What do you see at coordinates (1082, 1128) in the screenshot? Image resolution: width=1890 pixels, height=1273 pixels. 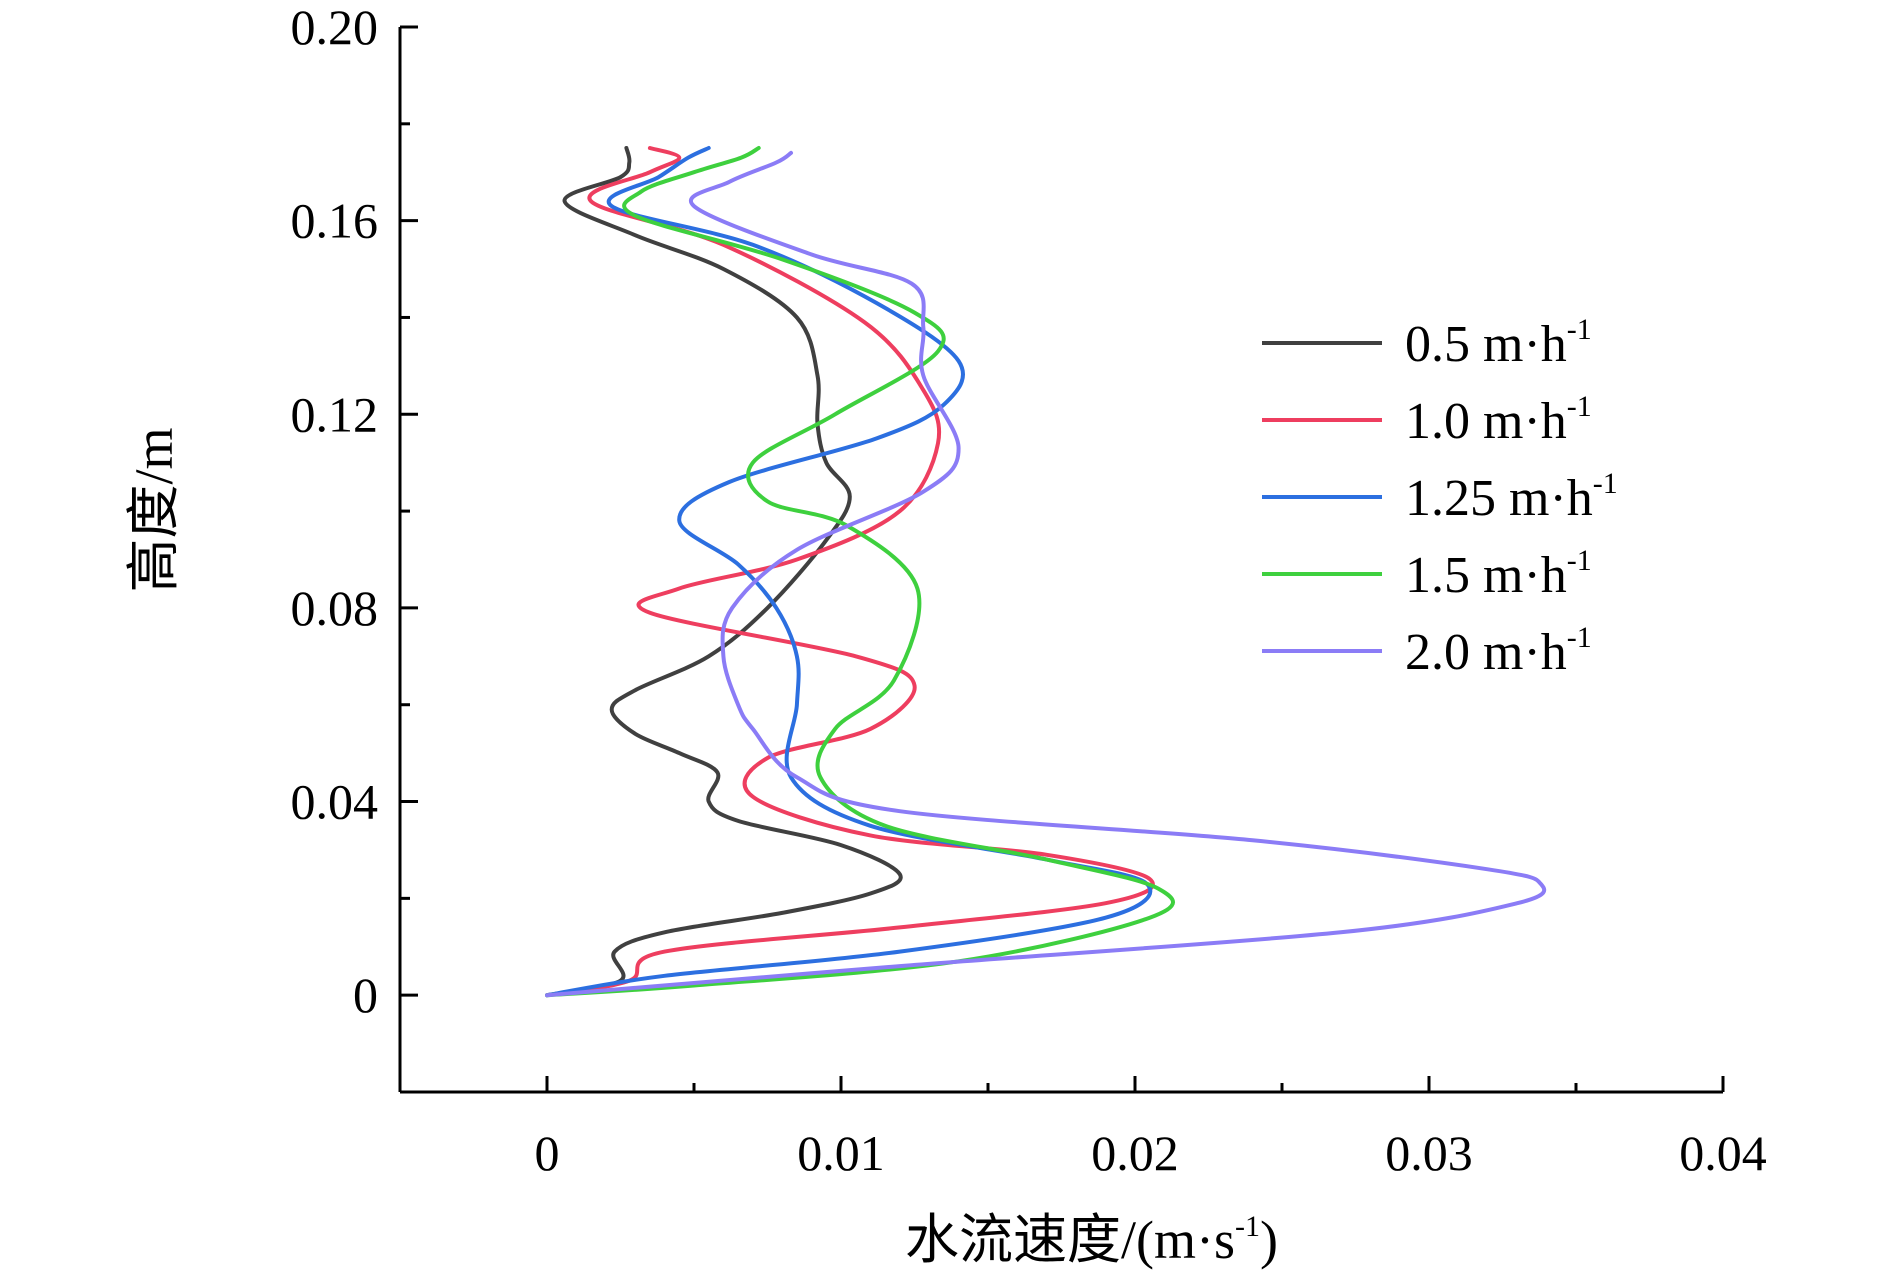 I see `x-ticks: 0 0.01 0.02 0.03 0.04` at bounding box center [1082, 1128].